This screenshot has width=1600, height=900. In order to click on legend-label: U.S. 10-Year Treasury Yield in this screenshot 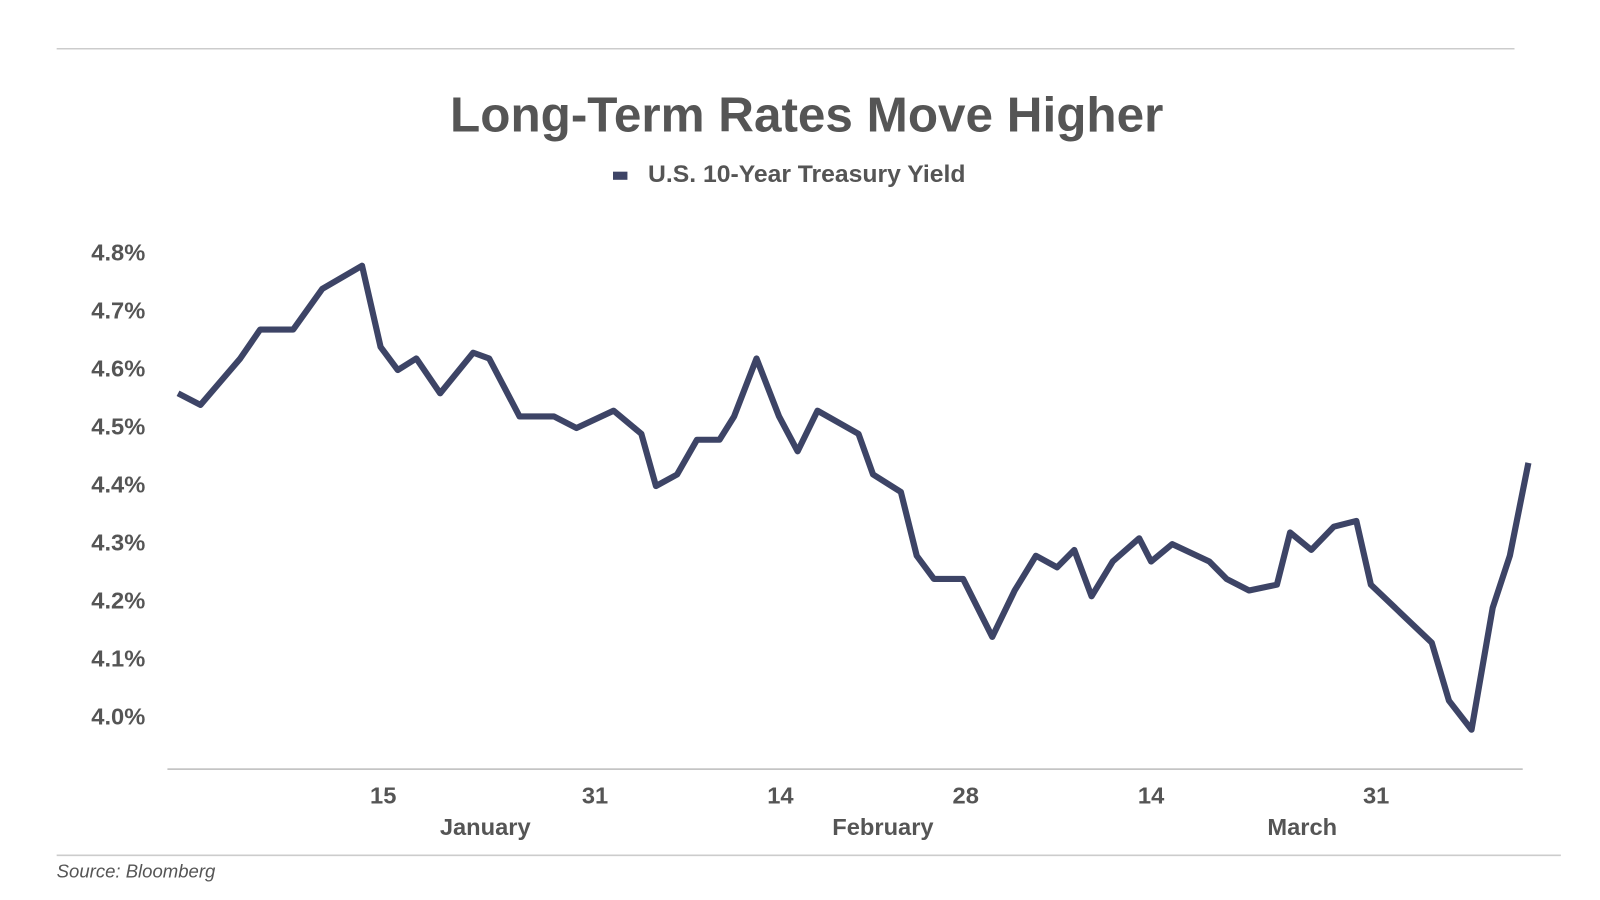, I will do `click(806, 174)`.